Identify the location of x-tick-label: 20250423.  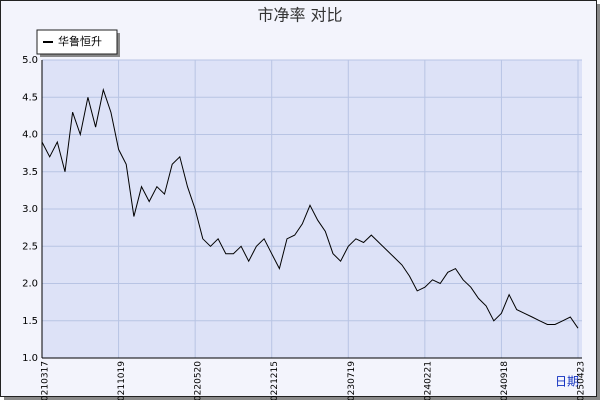
(582, 380).